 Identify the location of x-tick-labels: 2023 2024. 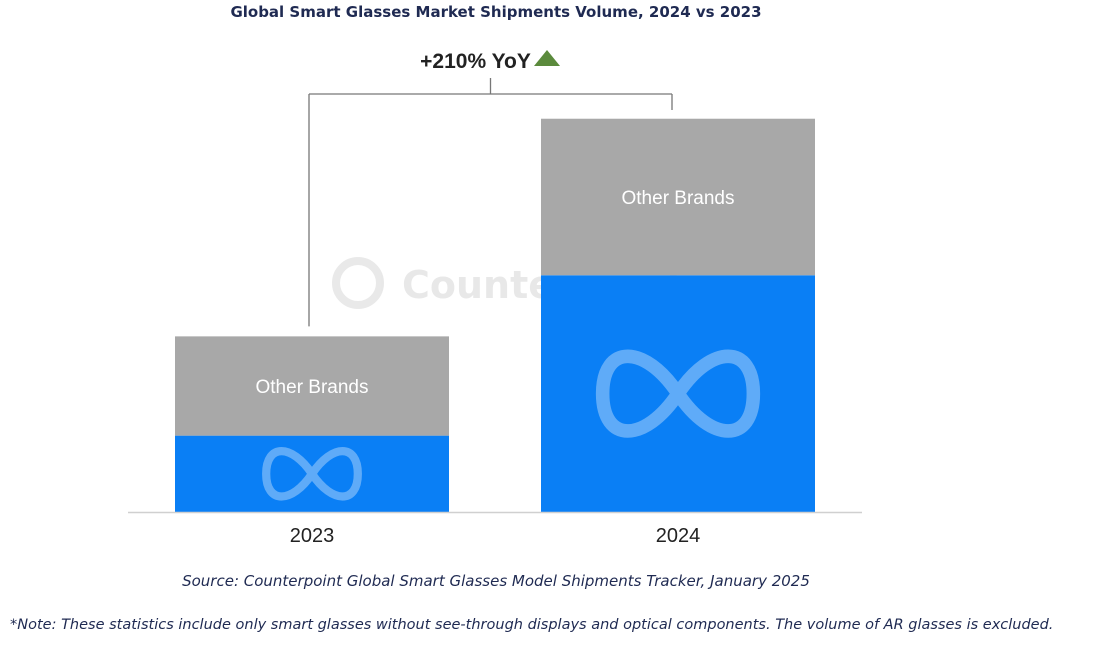
(495, 536).